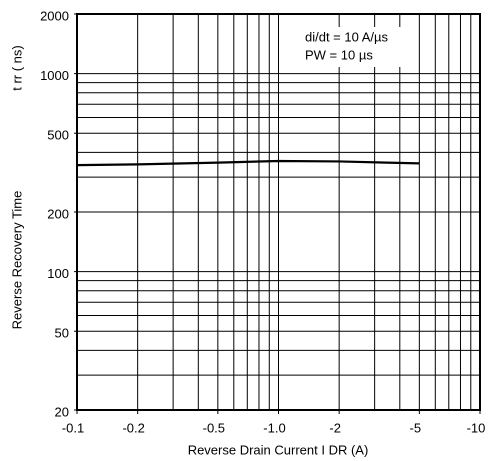  What do you see at coordinates (278, 449) in the screenshot?
I see `x-axis-label: Reverse Drain Current I DR (A)` at bounding box center [278, 449].